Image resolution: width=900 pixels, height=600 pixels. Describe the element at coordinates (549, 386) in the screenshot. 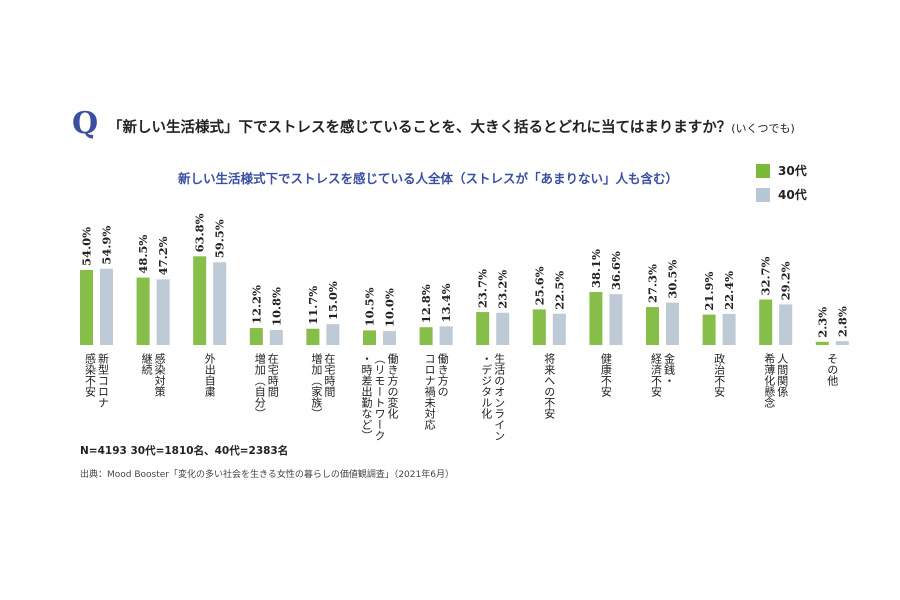

I see `category-label-8: 将来への不安` at that location.